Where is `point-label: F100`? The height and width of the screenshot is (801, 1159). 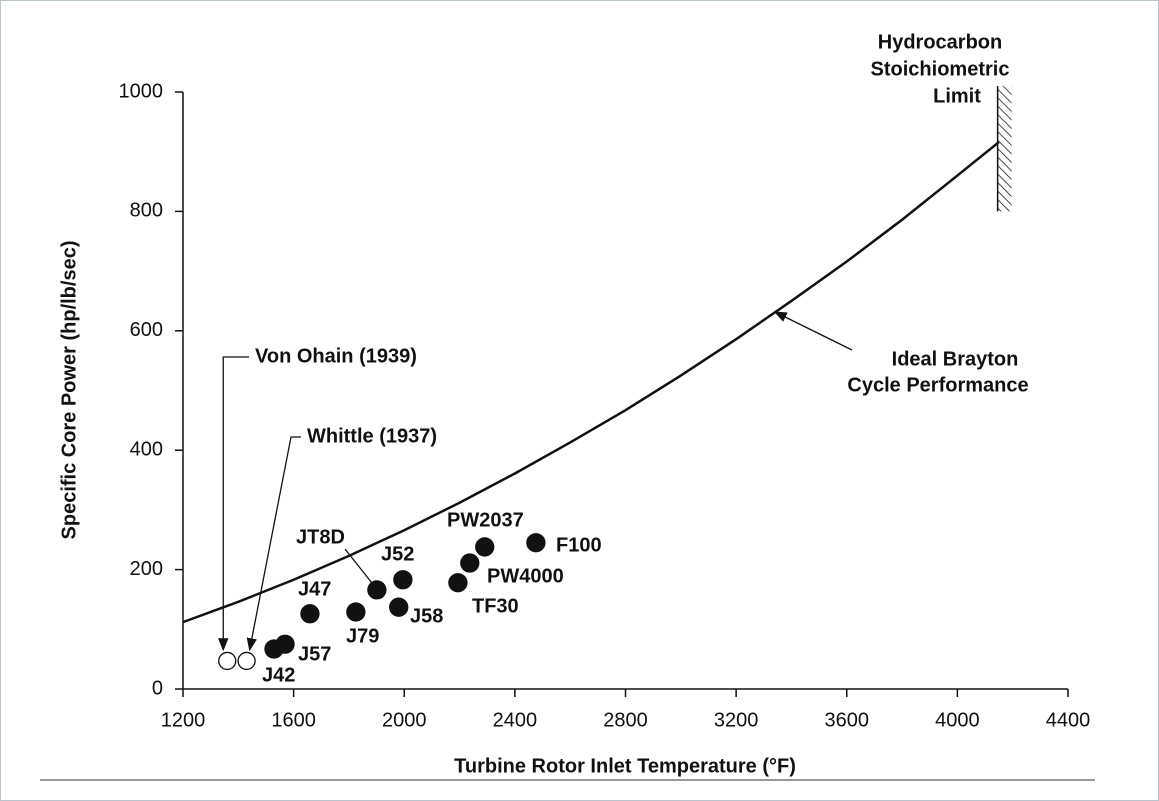 point-label: F100 is located at coordinates (579, 545).